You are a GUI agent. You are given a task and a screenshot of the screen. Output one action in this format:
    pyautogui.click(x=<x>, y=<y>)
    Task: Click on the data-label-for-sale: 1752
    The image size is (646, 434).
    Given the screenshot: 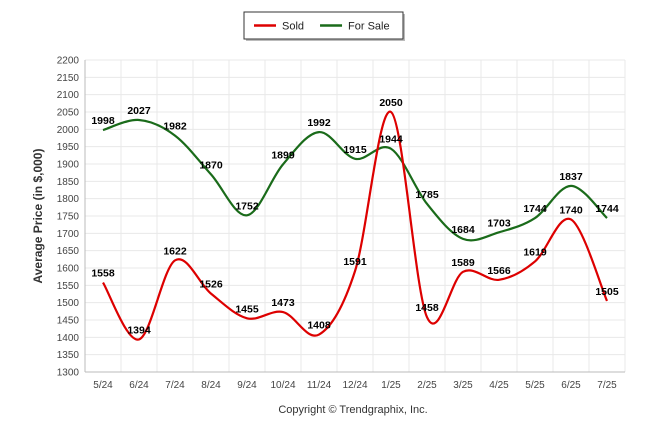 What is the action you would take?
    pyautogui.click(x=247, y=206)
    